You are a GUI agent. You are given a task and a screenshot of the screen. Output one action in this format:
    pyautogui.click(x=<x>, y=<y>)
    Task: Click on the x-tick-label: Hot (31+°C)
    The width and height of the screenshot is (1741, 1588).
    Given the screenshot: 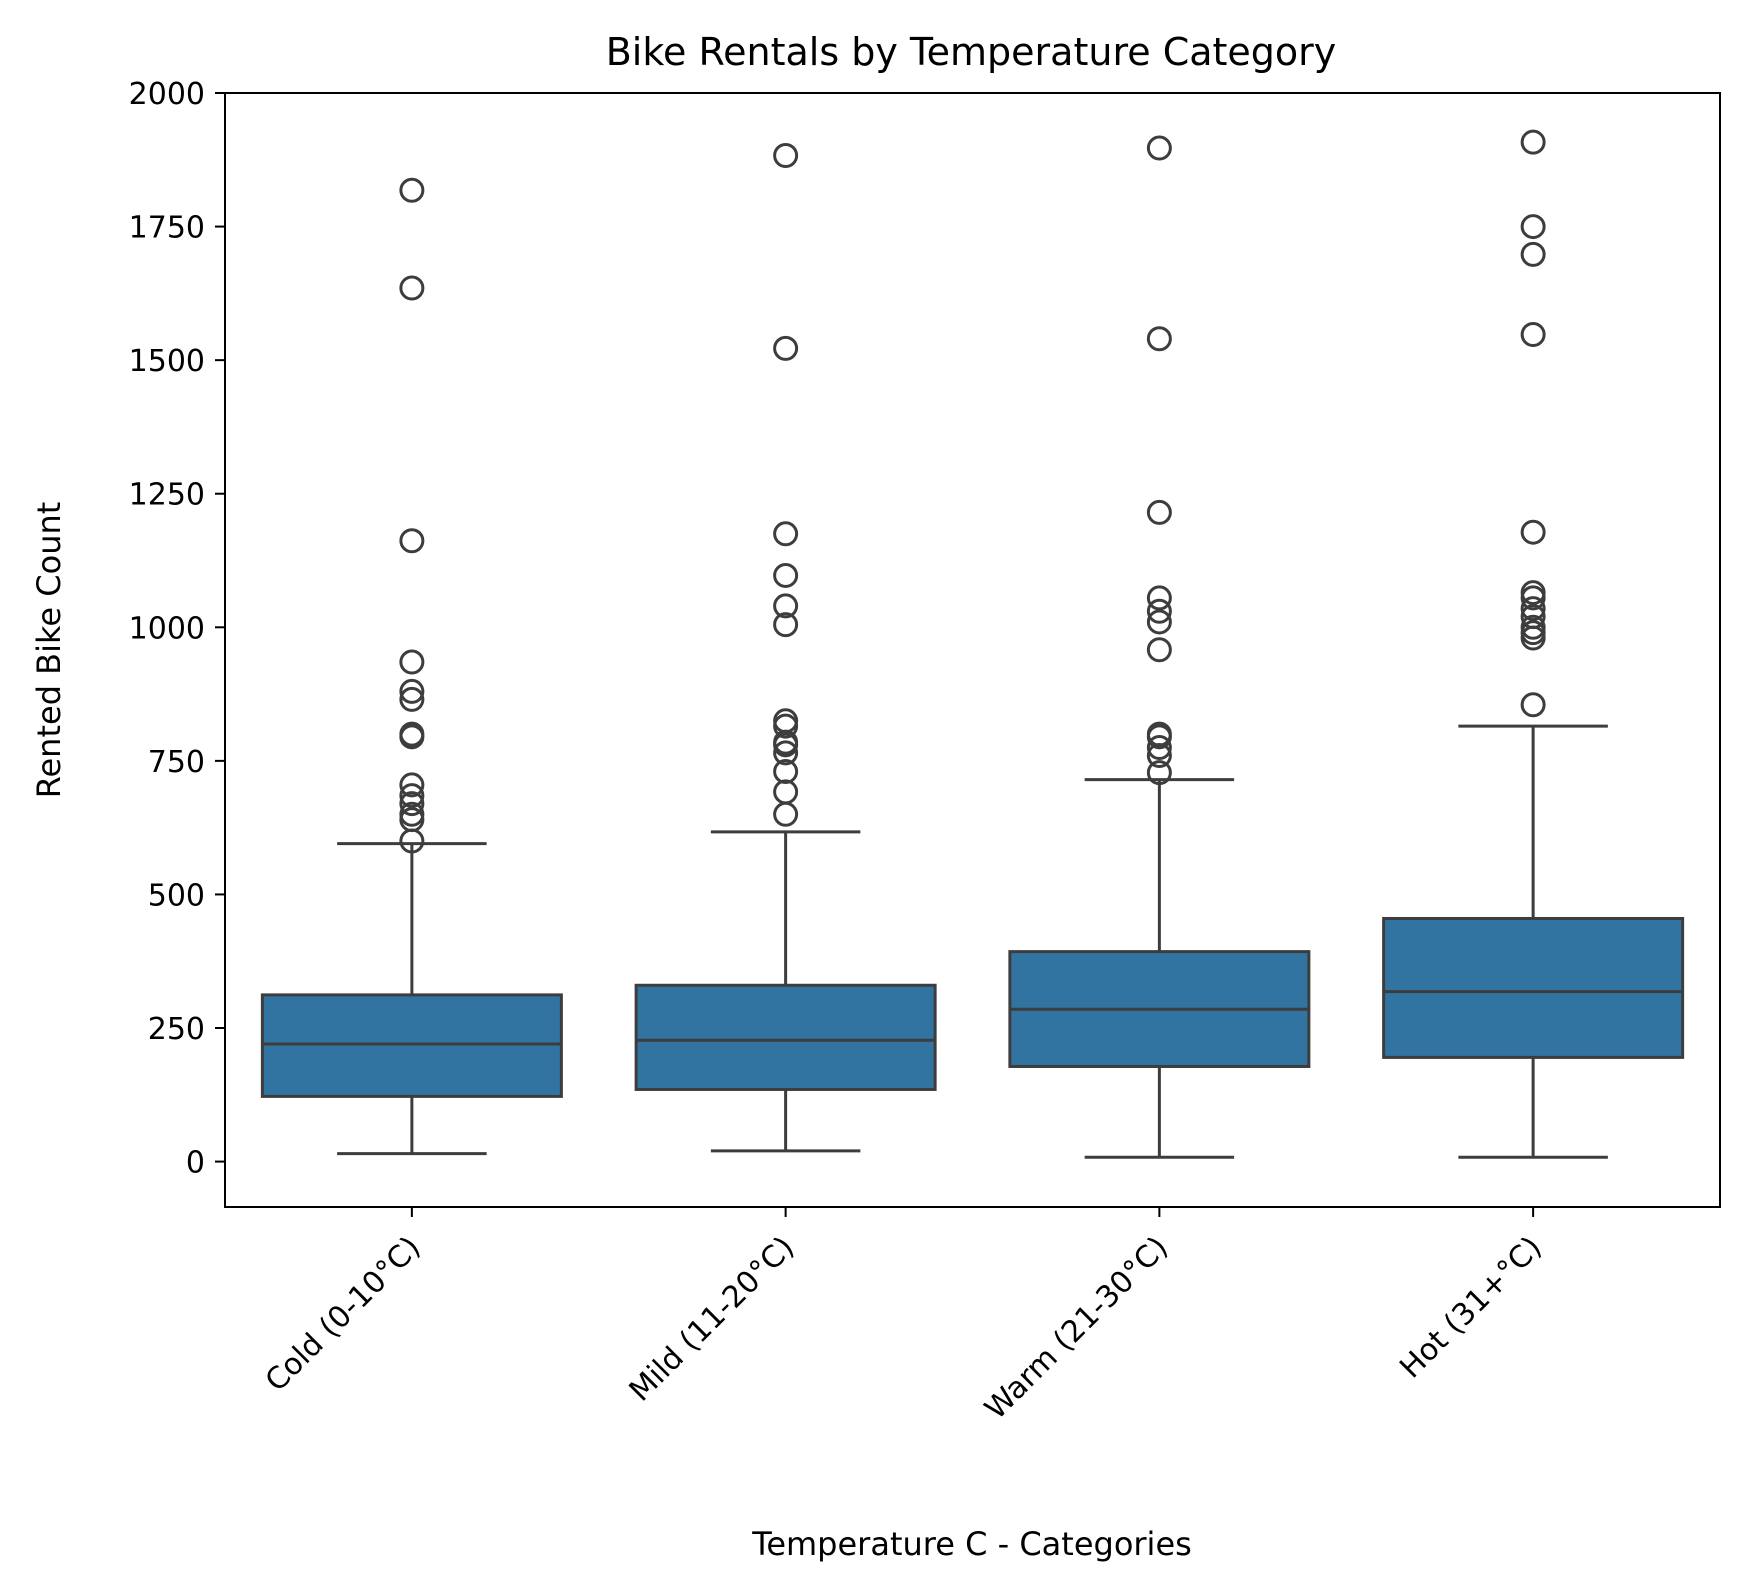 What is the action you would take?
    pyautogui.click(x=1470, y=1307)
    